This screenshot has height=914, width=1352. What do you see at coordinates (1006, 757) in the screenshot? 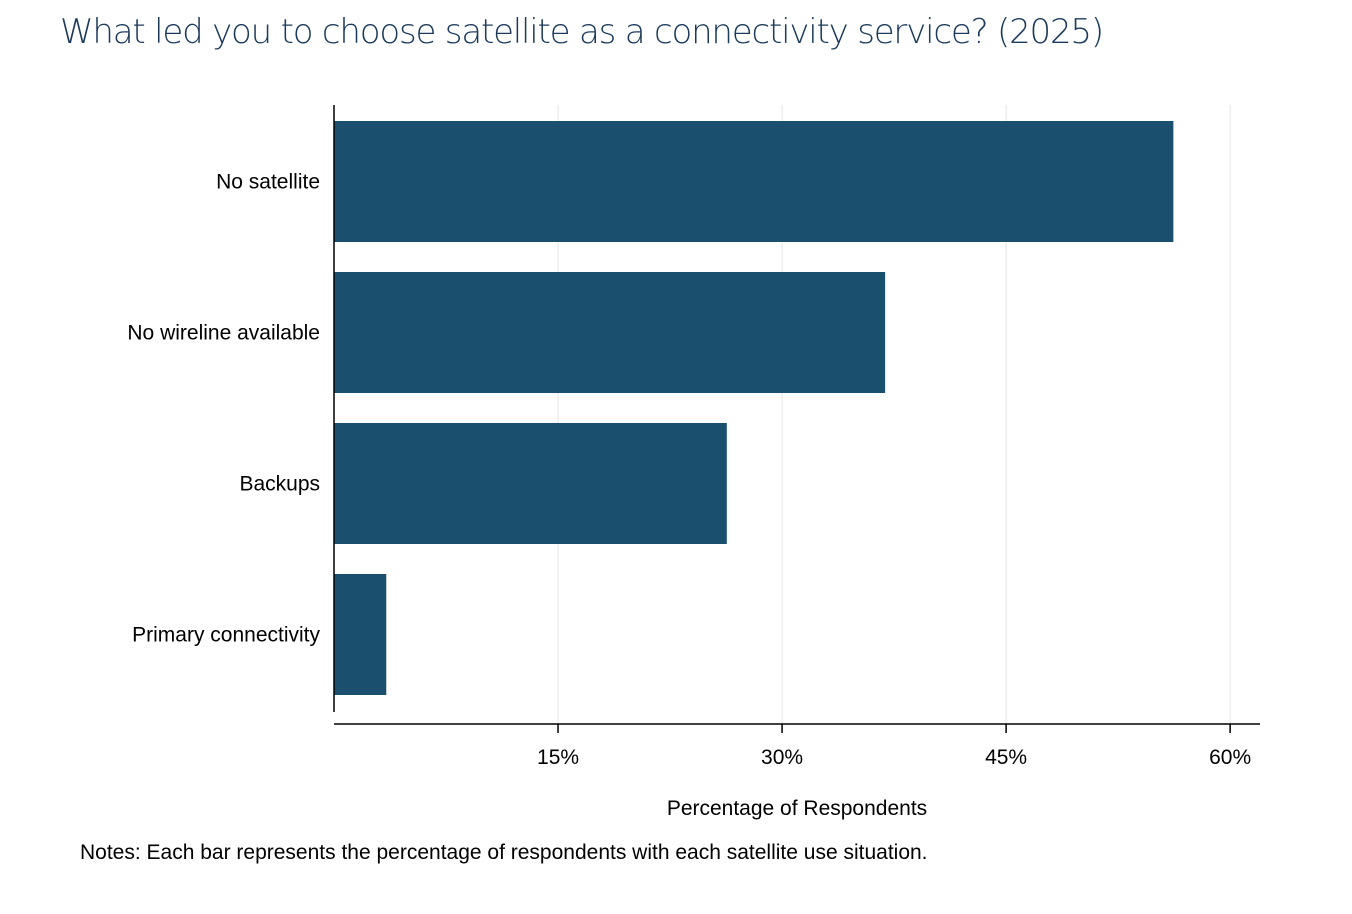
I see `x-tick-label: 45%` at bounding box center [1006, 757].